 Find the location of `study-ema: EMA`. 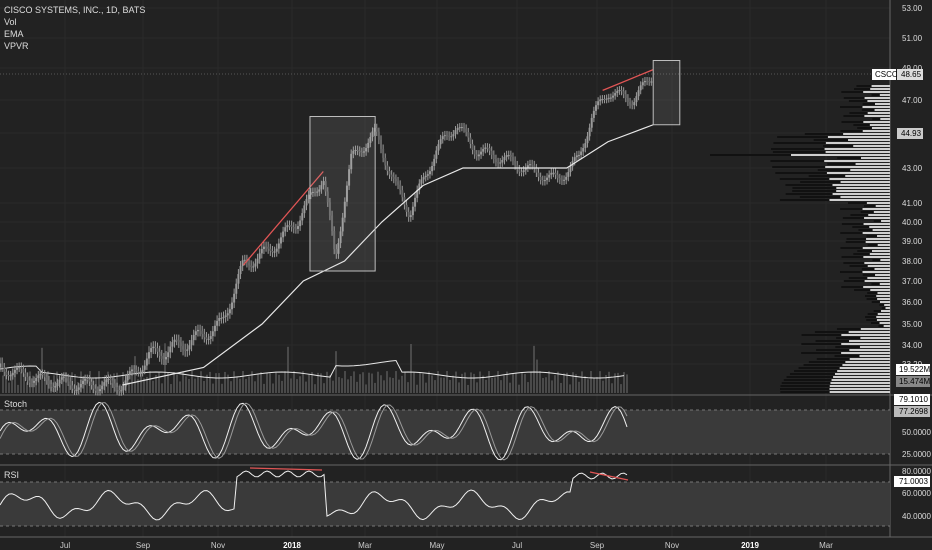

study-ema: EMA is located at coordinates (14, 34).